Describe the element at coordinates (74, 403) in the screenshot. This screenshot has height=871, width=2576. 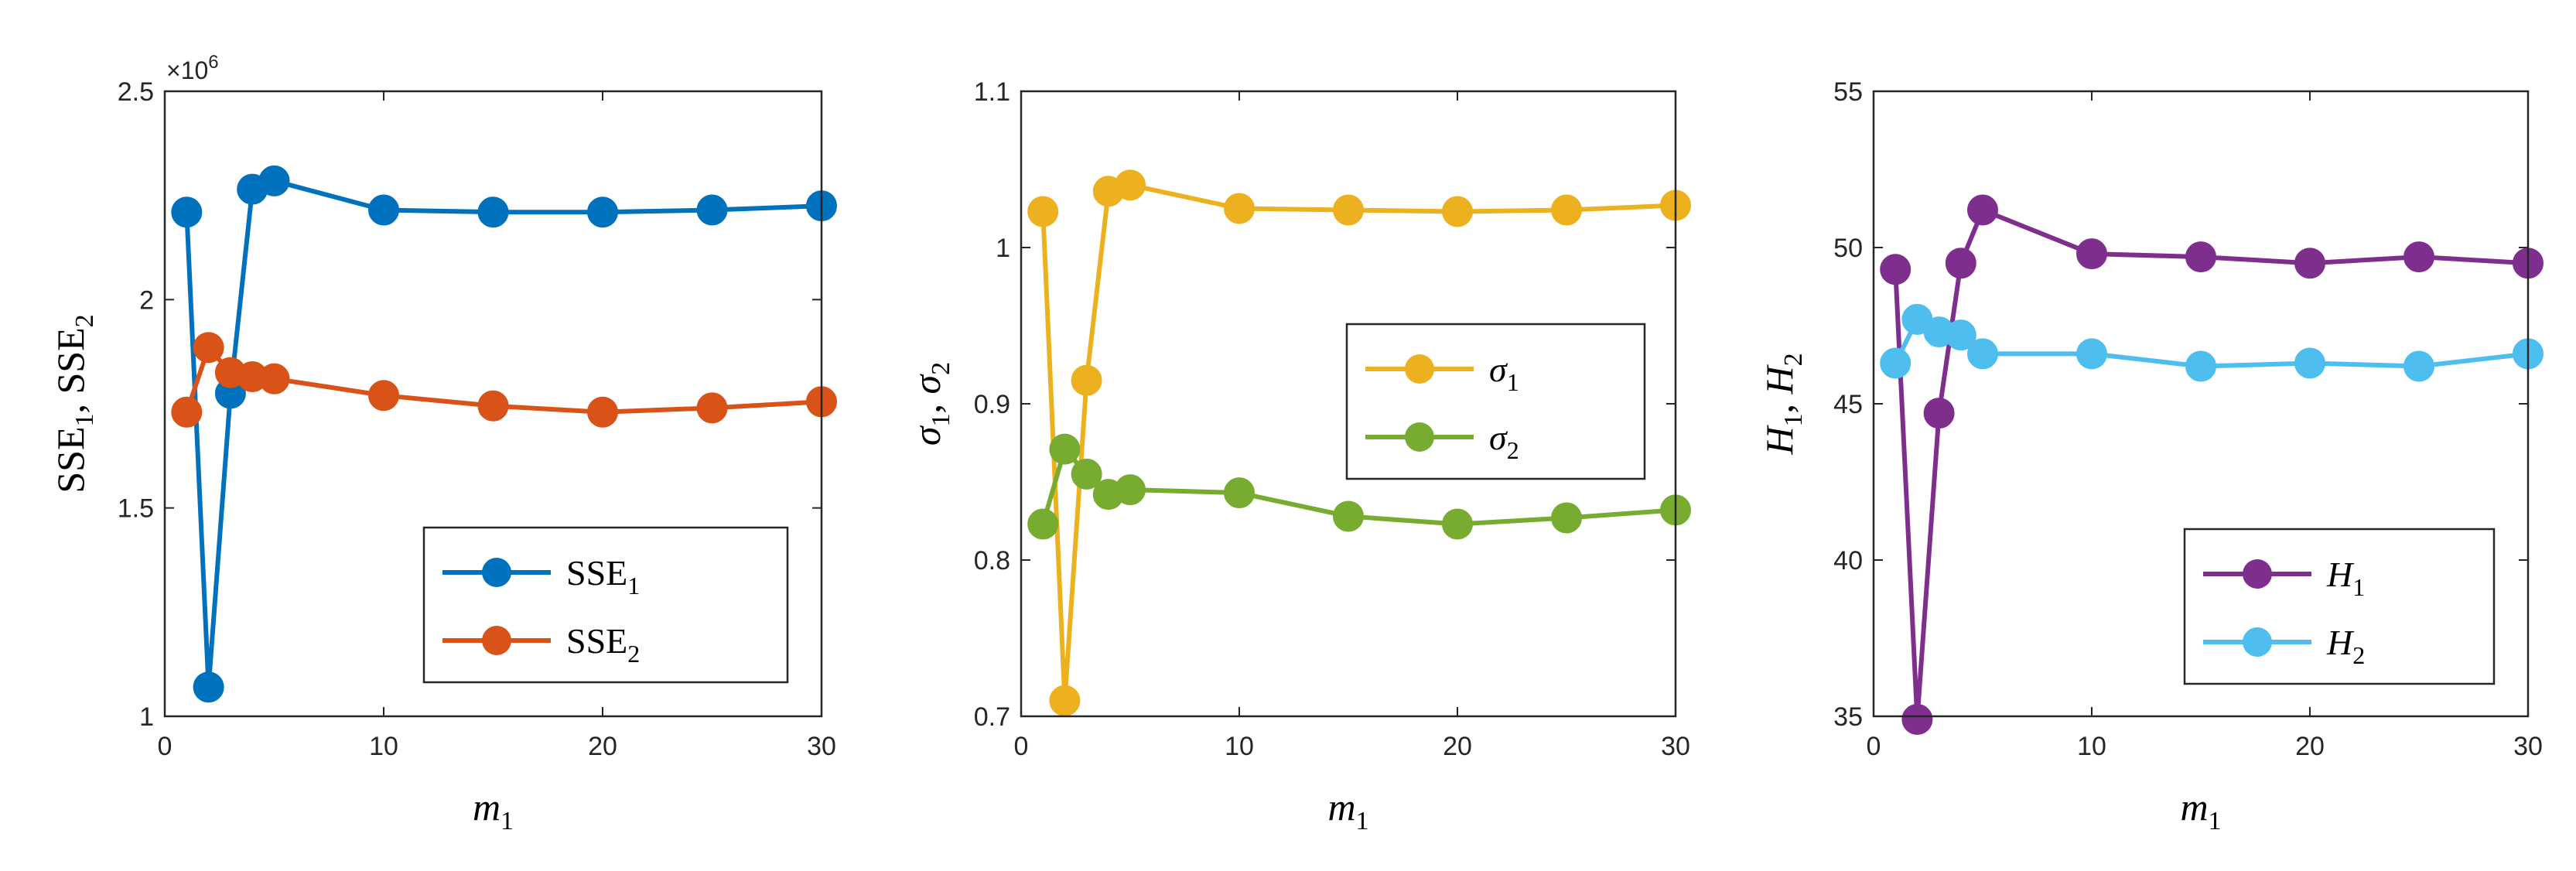
I see `y-axis-label: SSE1, SSE2` at that location.